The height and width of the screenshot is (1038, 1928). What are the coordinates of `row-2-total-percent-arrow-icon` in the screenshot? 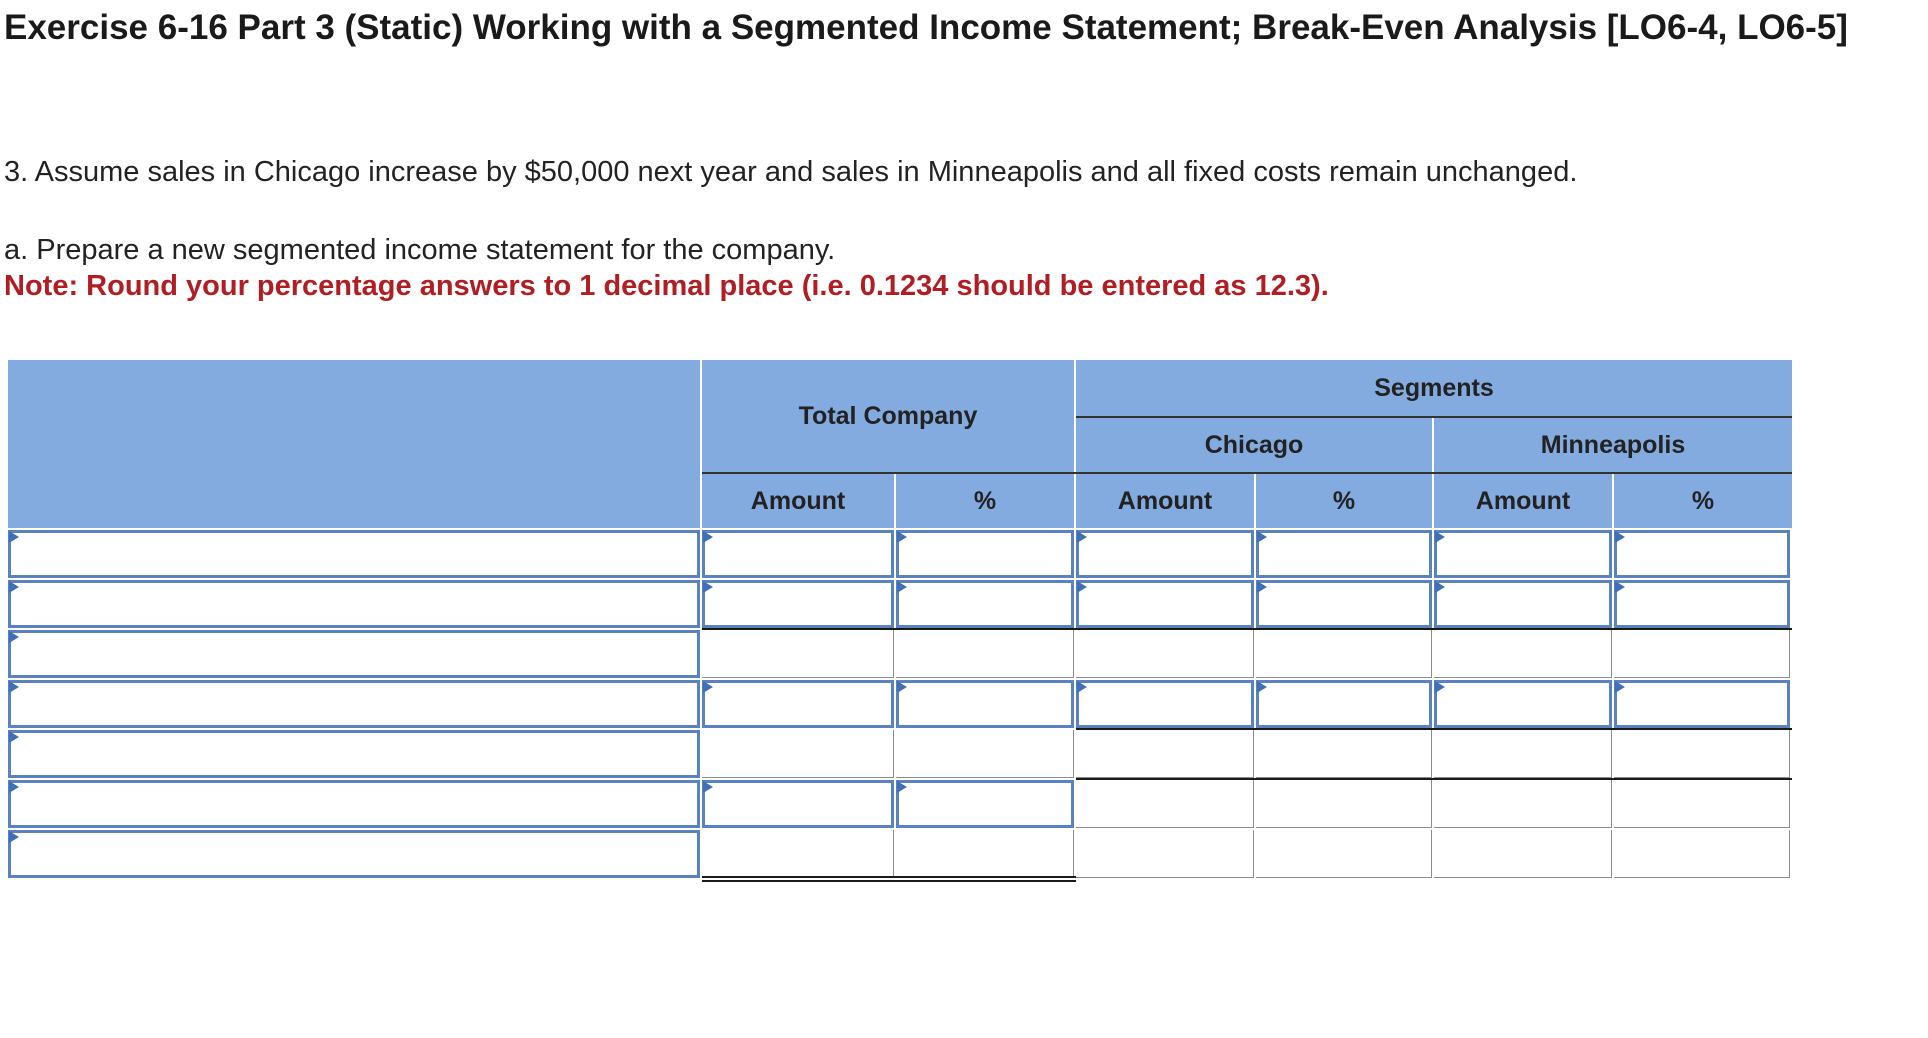 It's located at (902, 587).